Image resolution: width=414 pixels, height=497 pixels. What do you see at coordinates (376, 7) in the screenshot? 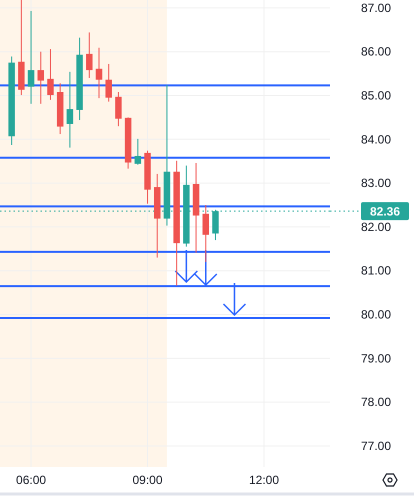
I see `y-tick-label: 87.00` at bounding box center [376, 7].